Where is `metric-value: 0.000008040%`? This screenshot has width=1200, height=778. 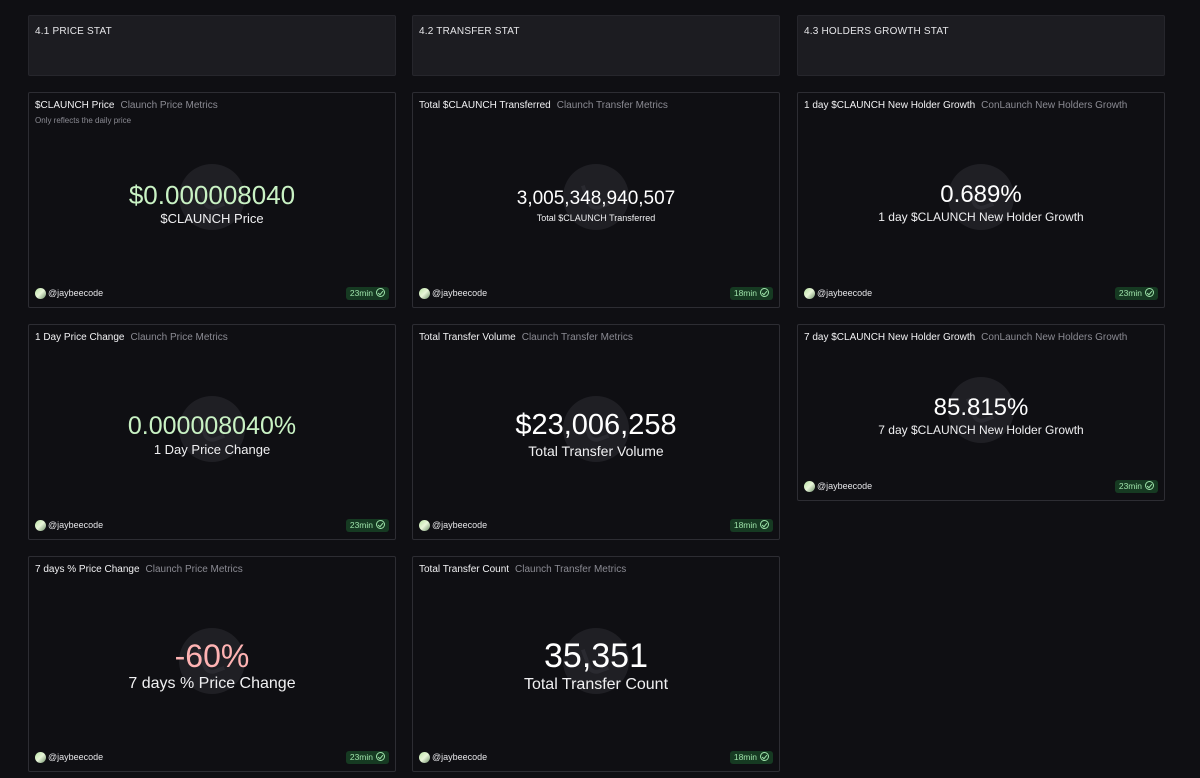
metric-value: 0.000008040% is located at coordinates (212, 426).